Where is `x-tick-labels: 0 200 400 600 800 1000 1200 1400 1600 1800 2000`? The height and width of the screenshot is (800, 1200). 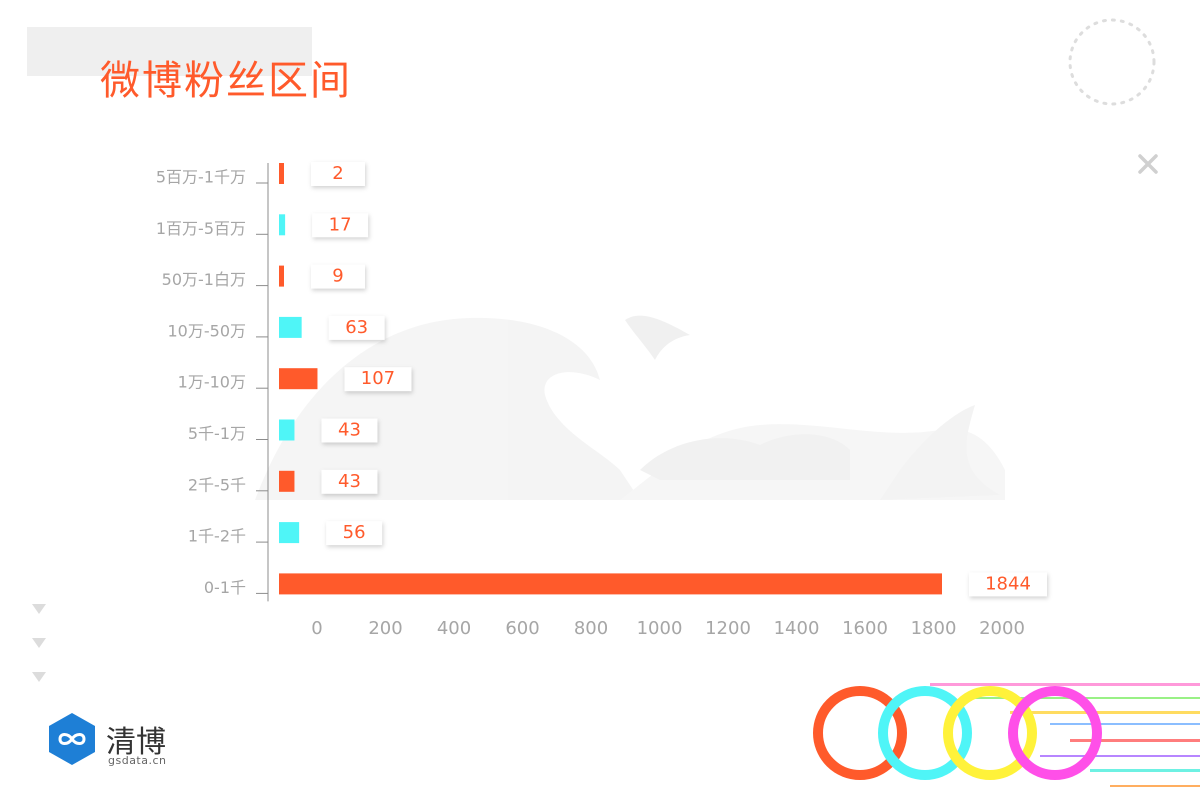
x-tick-labels: 0 200 400 600 800 1000 1200 1400 1600 1800 2000 is located at coordinates (668, 628).